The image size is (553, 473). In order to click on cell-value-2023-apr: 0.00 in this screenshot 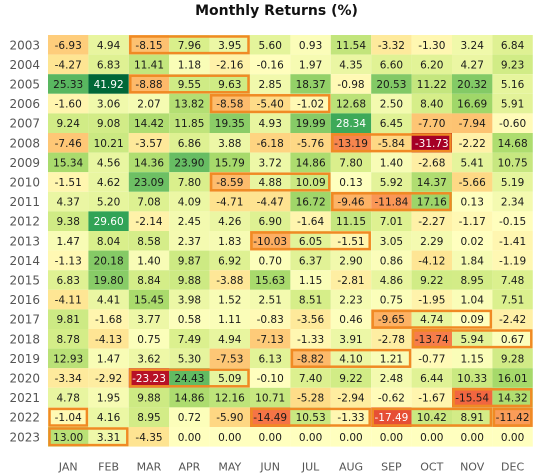, I will do `click(189, 438)`.